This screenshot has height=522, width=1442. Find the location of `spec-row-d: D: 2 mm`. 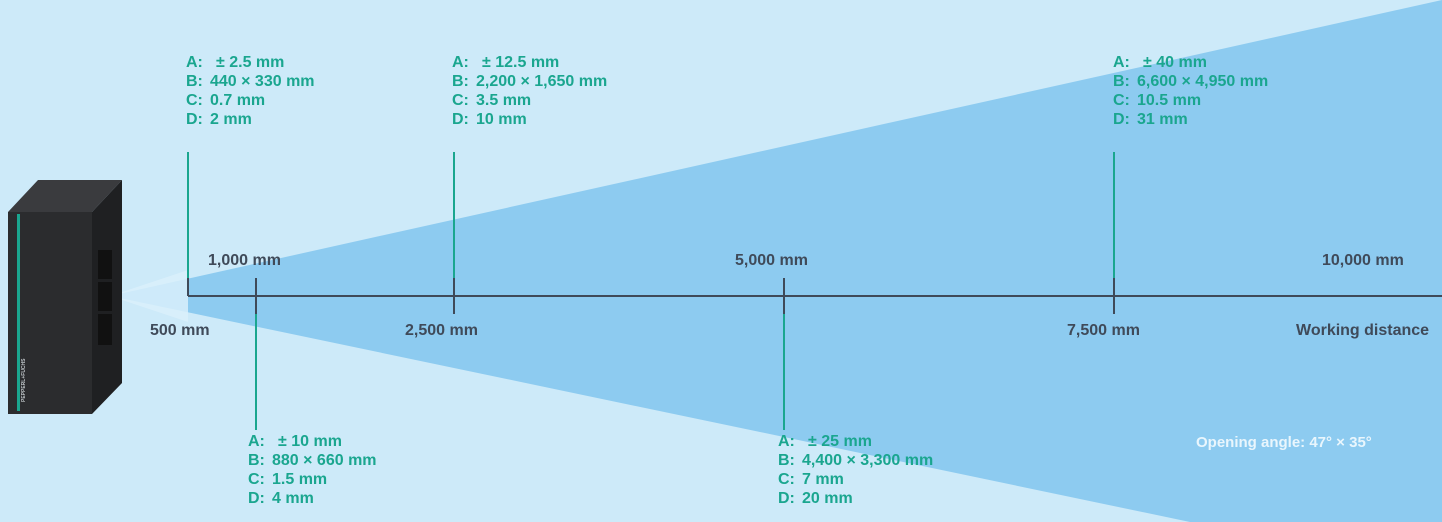

spec-row-d: D: 2 mm is located at coordinates (219, 119).